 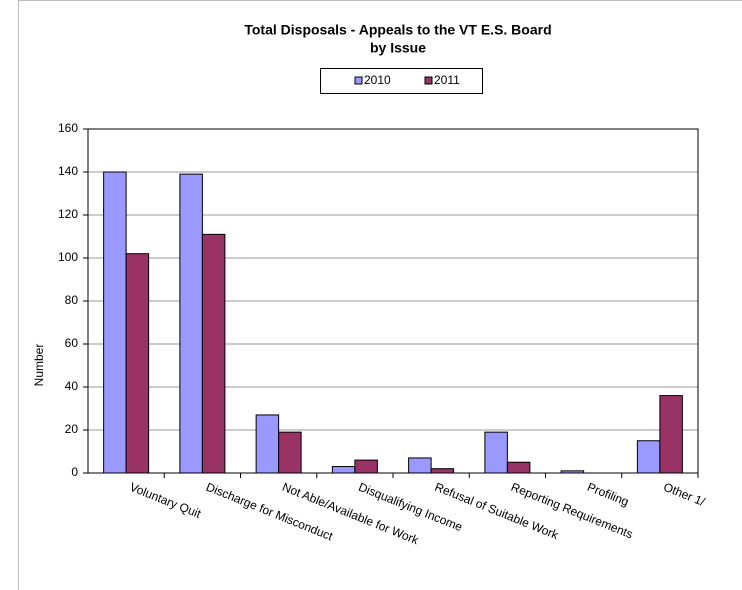 What do you see at coordinates (68, 128) in the screenshot?
I see `y-tick-label: 160` at bounding box center [68, 128].